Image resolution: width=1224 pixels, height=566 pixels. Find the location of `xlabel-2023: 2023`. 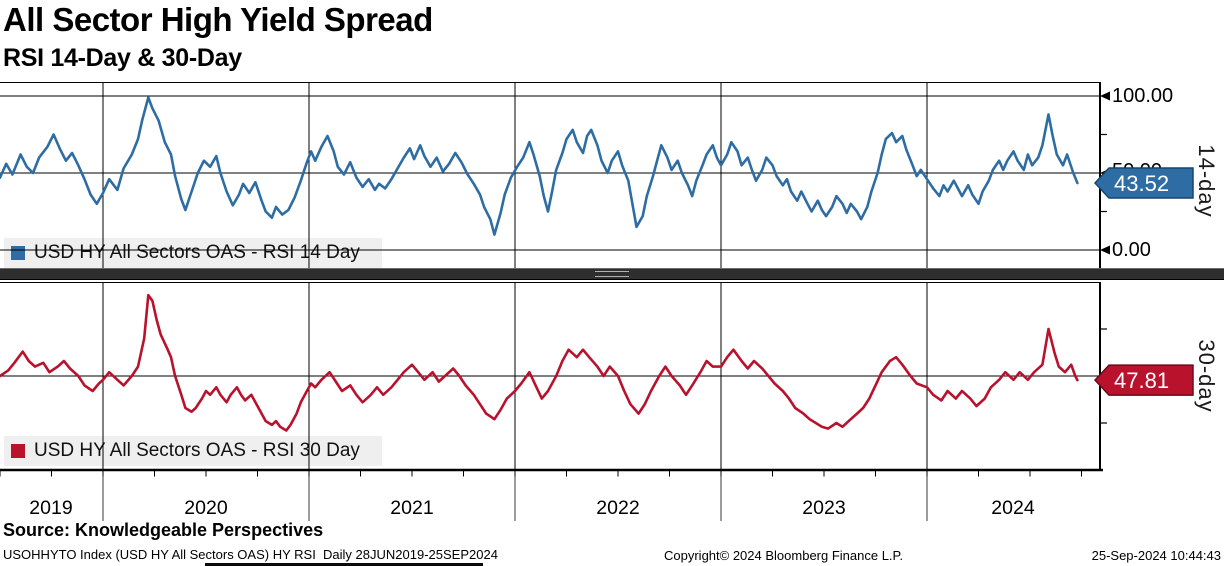

xlabel-2023: 2023 is located at coordinates (824, 508).